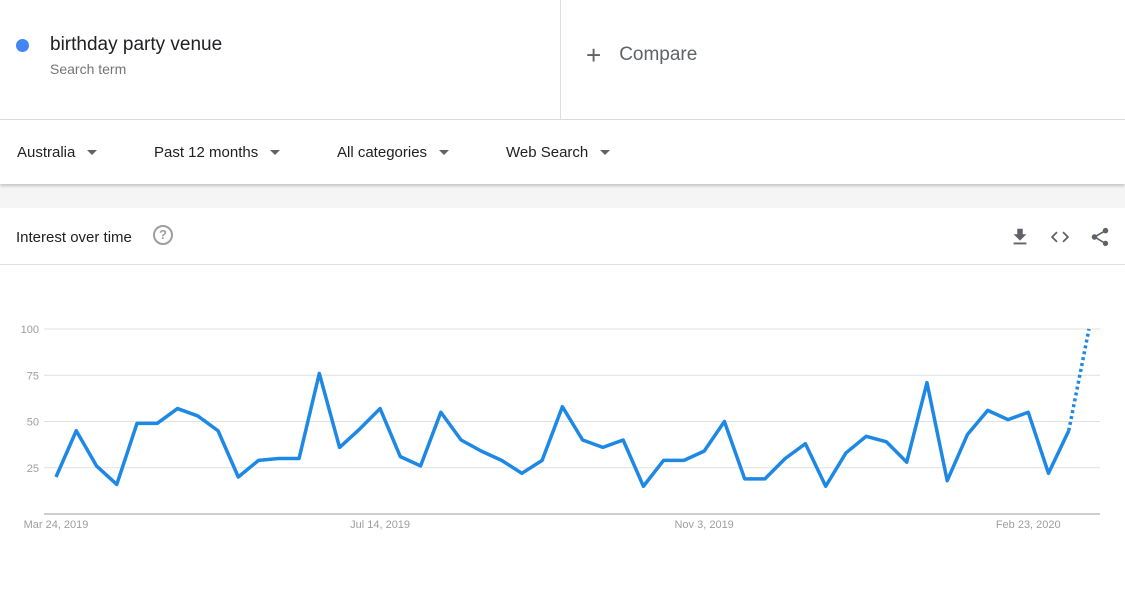  What do you see at coordinates (46, 152) in the screenshot?
I see `dropdown-label: Australia` at bounding box center [46, 152].